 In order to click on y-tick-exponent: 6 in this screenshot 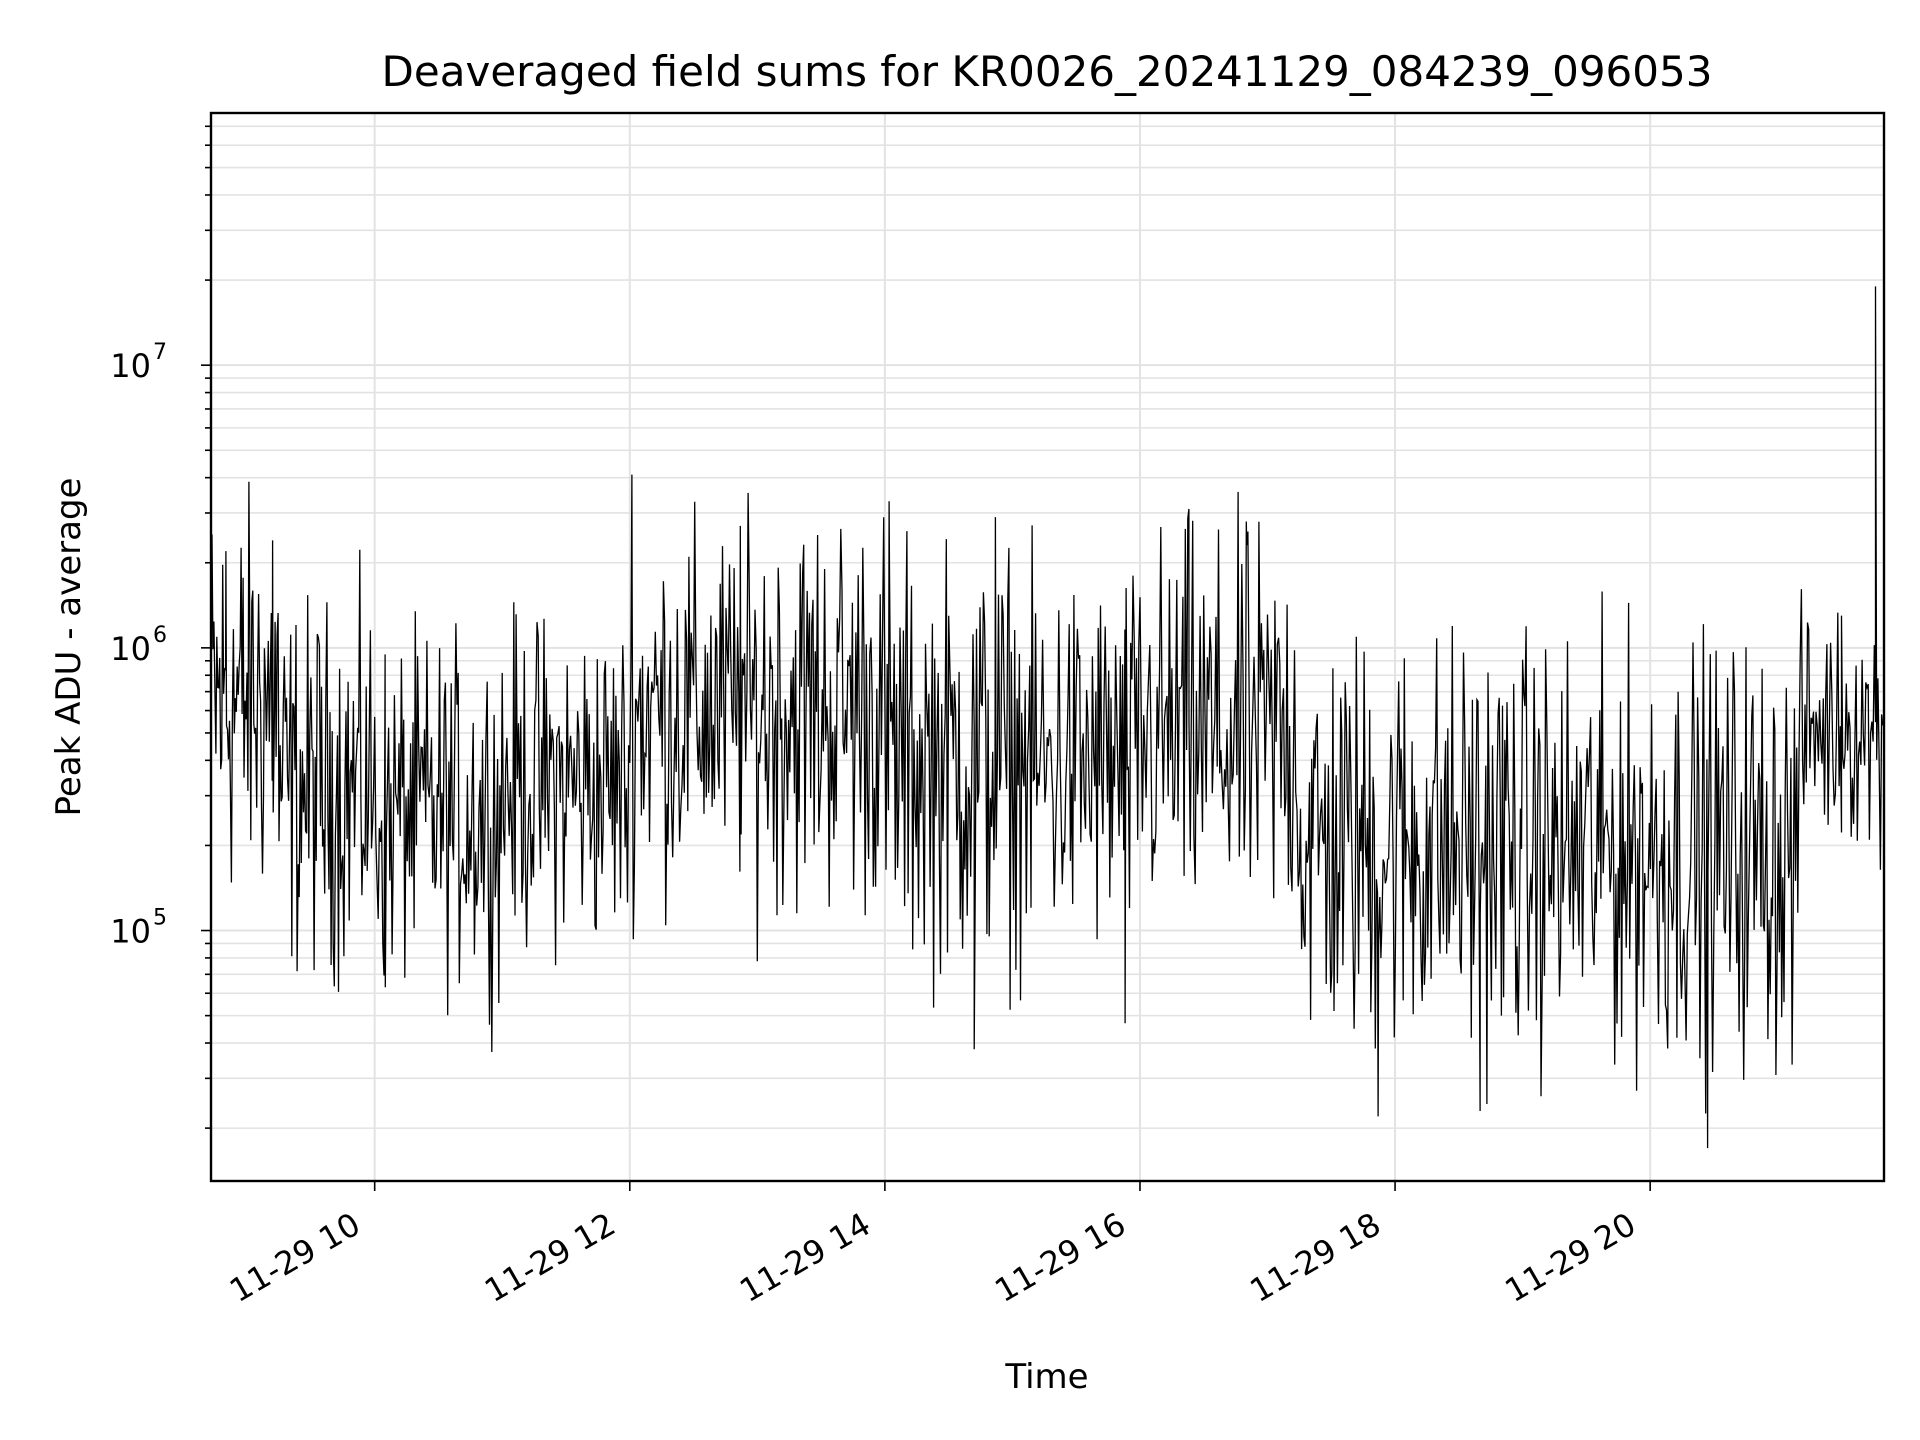, I will do `click(160, 635)`.